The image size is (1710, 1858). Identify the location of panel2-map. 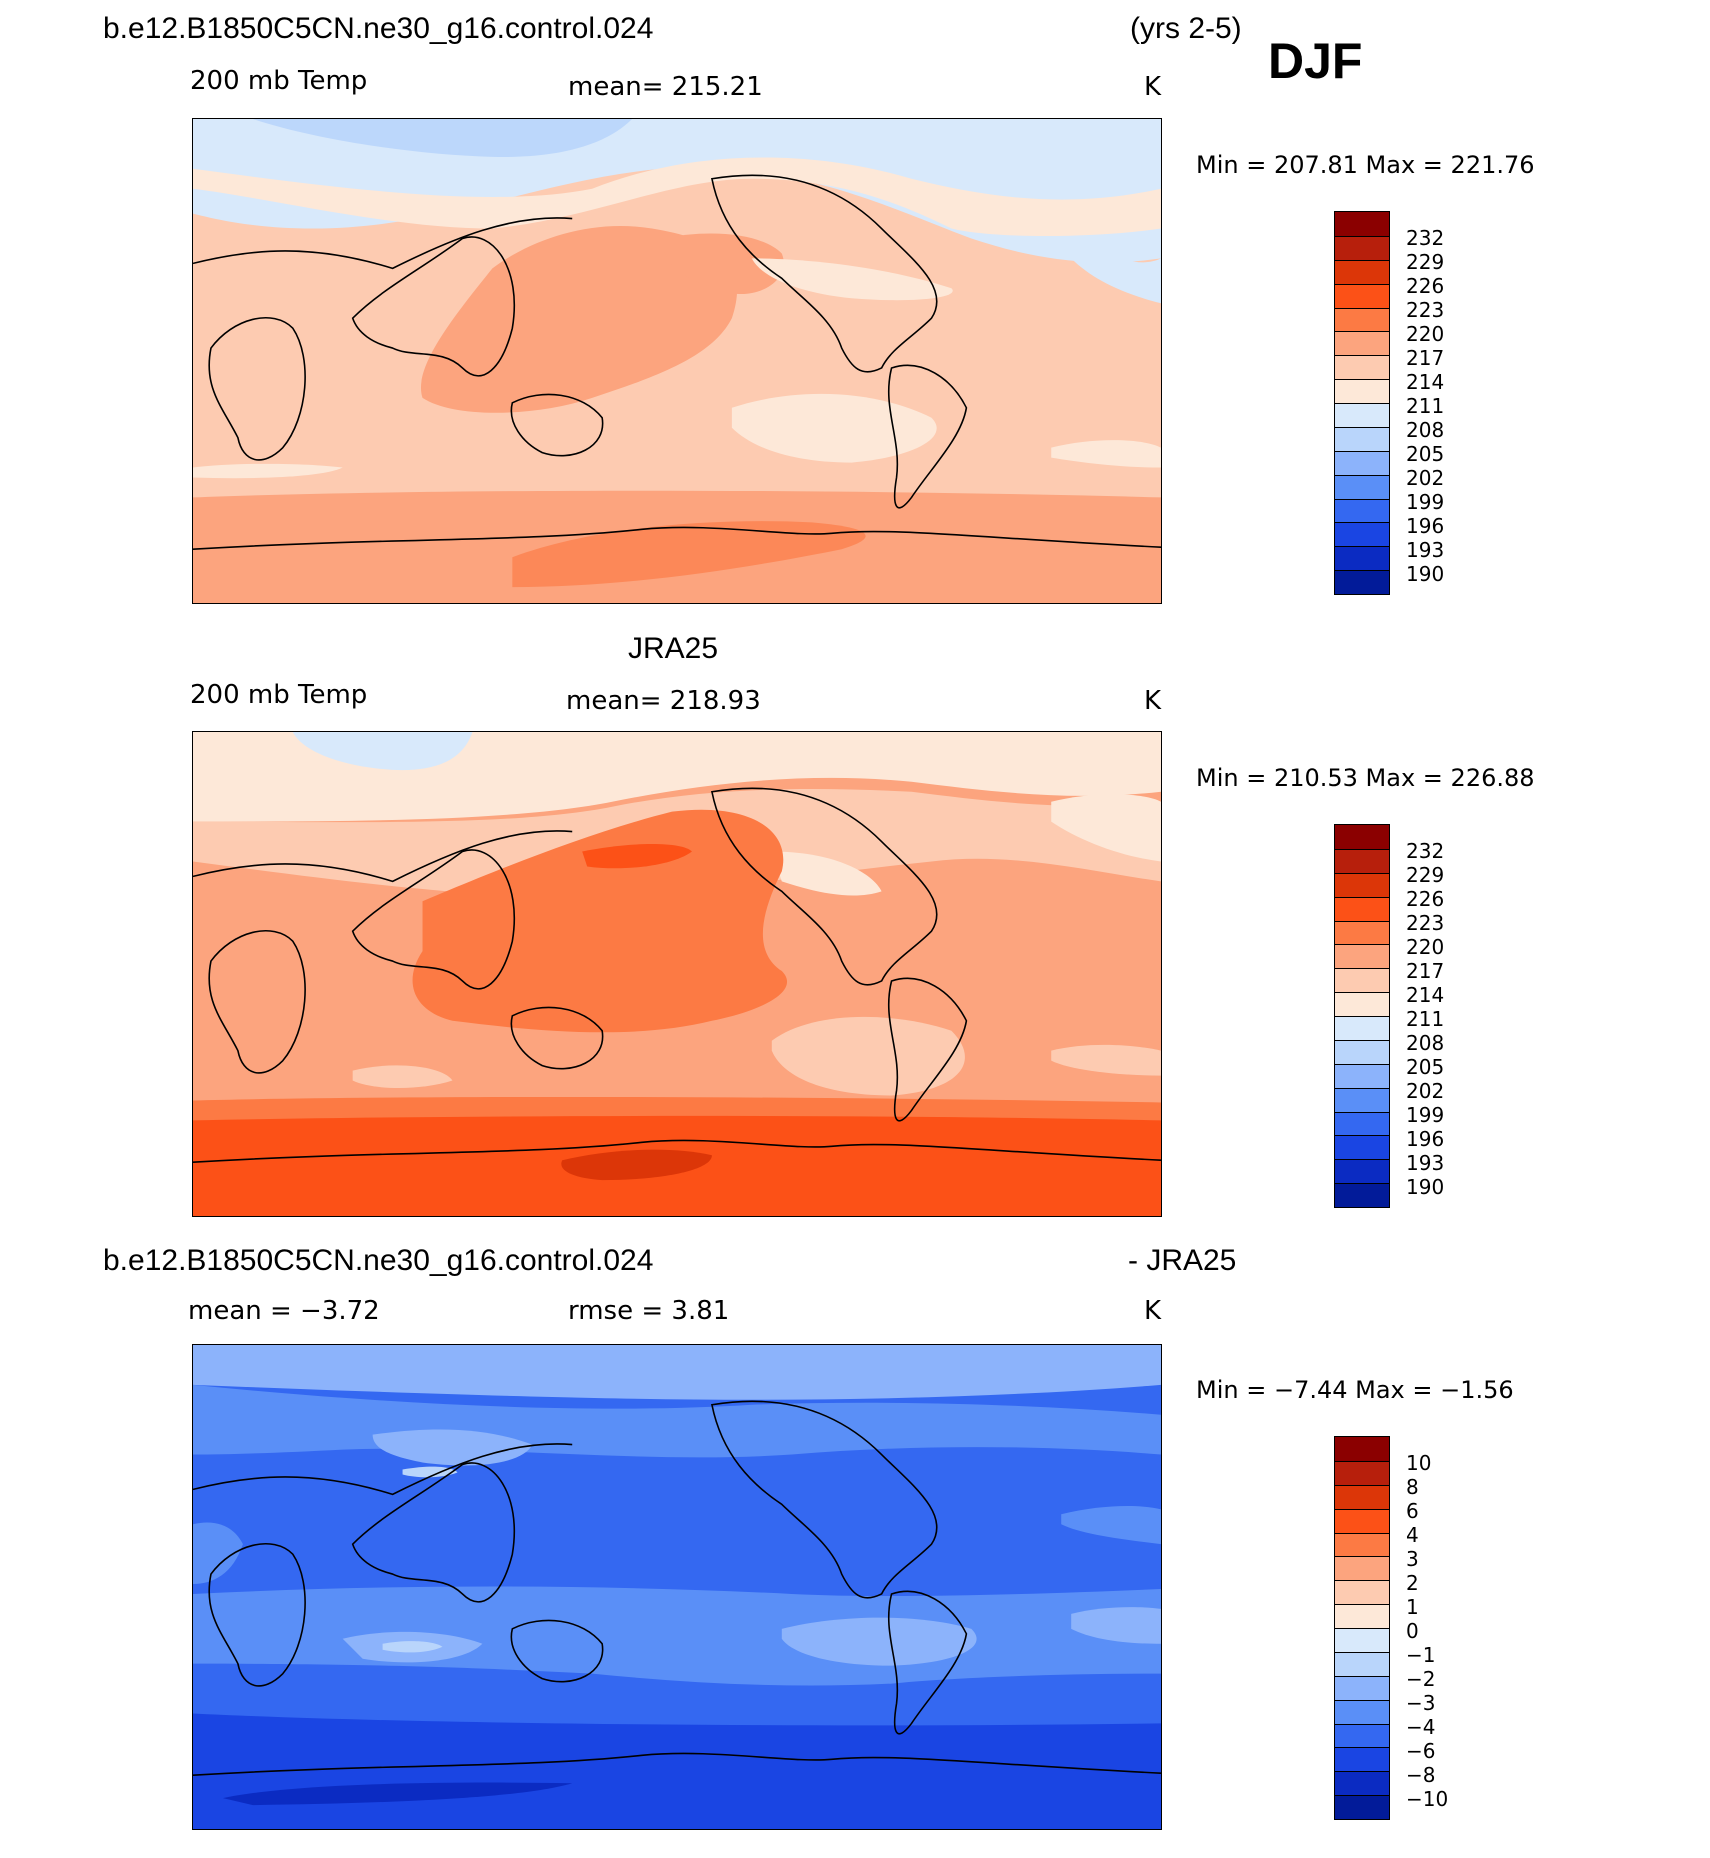
(677, 974).